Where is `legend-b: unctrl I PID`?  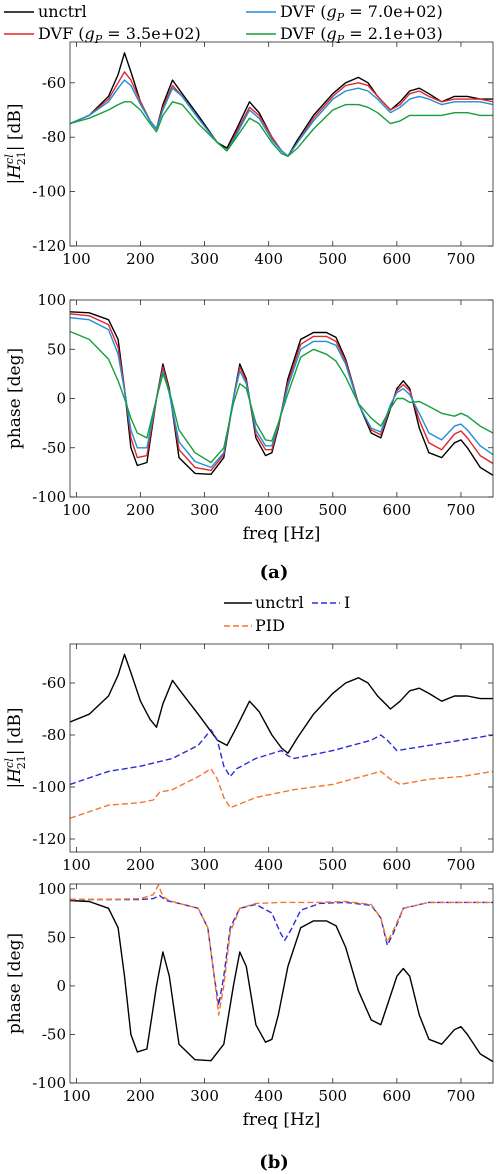 legend-b: unctrl I PID is located at coordinates (287, 614).